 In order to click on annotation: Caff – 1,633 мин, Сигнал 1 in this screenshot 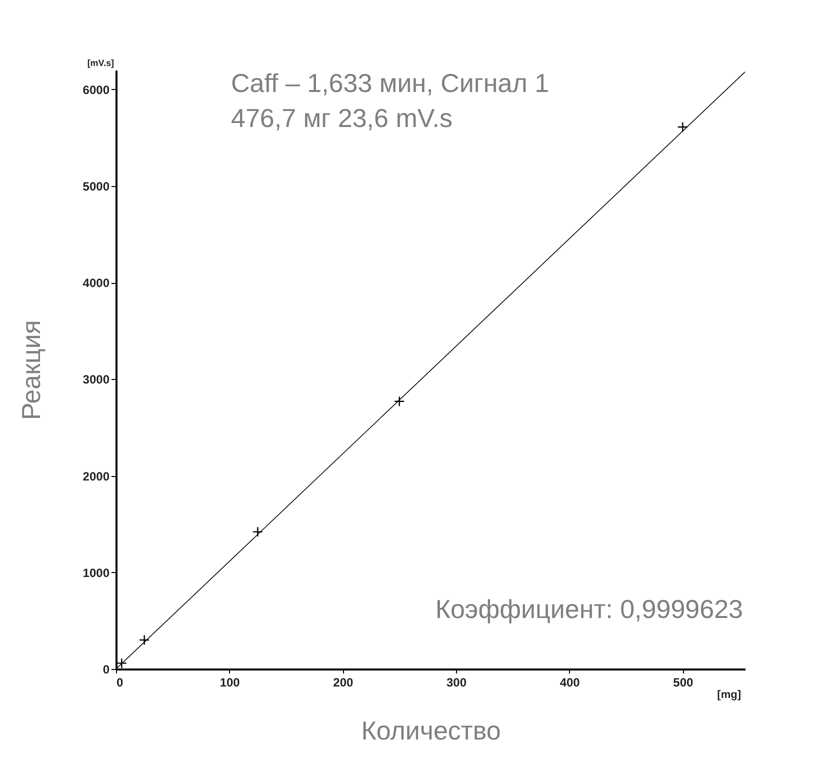, I will do `click(390, 83)`.